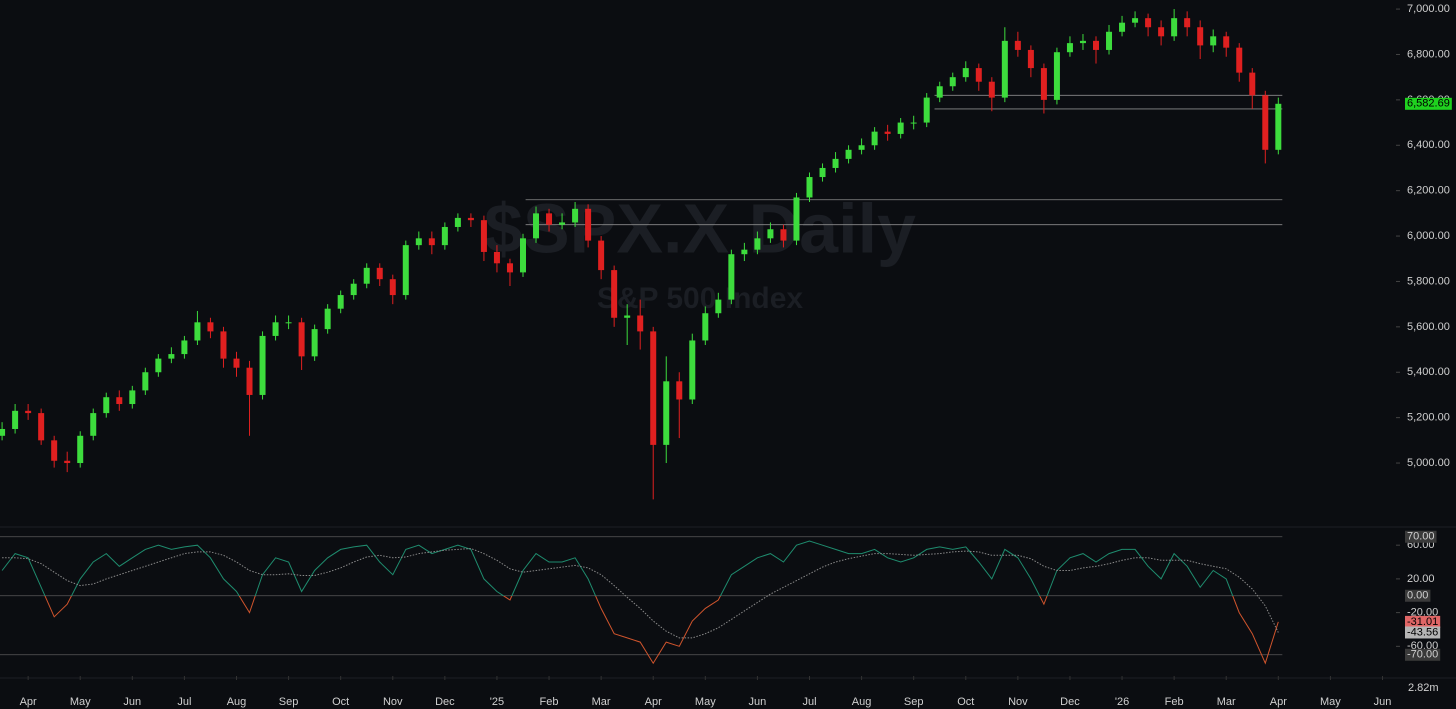  What do you see at coordinates (1428, 104) in the screenshot?
I see `last-price-label: 6,582.69` at bounding box center [1428, 104].